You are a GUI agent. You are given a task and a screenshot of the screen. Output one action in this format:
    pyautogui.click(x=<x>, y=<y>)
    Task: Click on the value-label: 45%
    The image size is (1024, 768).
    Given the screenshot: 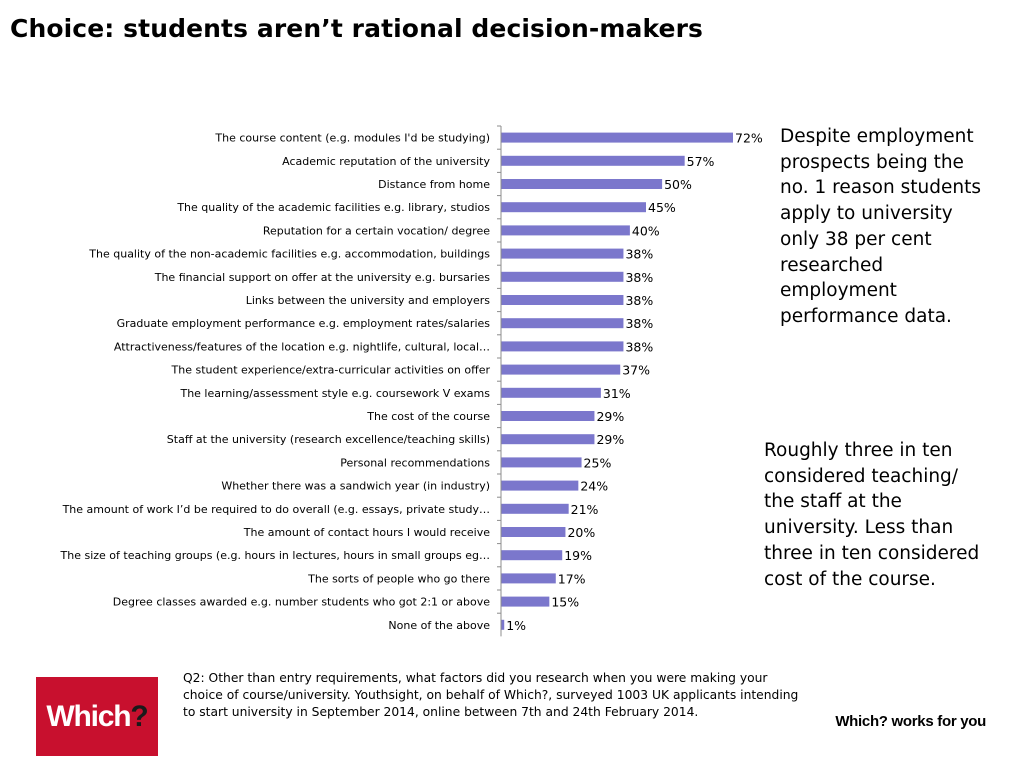 What is the action you would take?
    pyautogui.click(x=662, y=207)
    